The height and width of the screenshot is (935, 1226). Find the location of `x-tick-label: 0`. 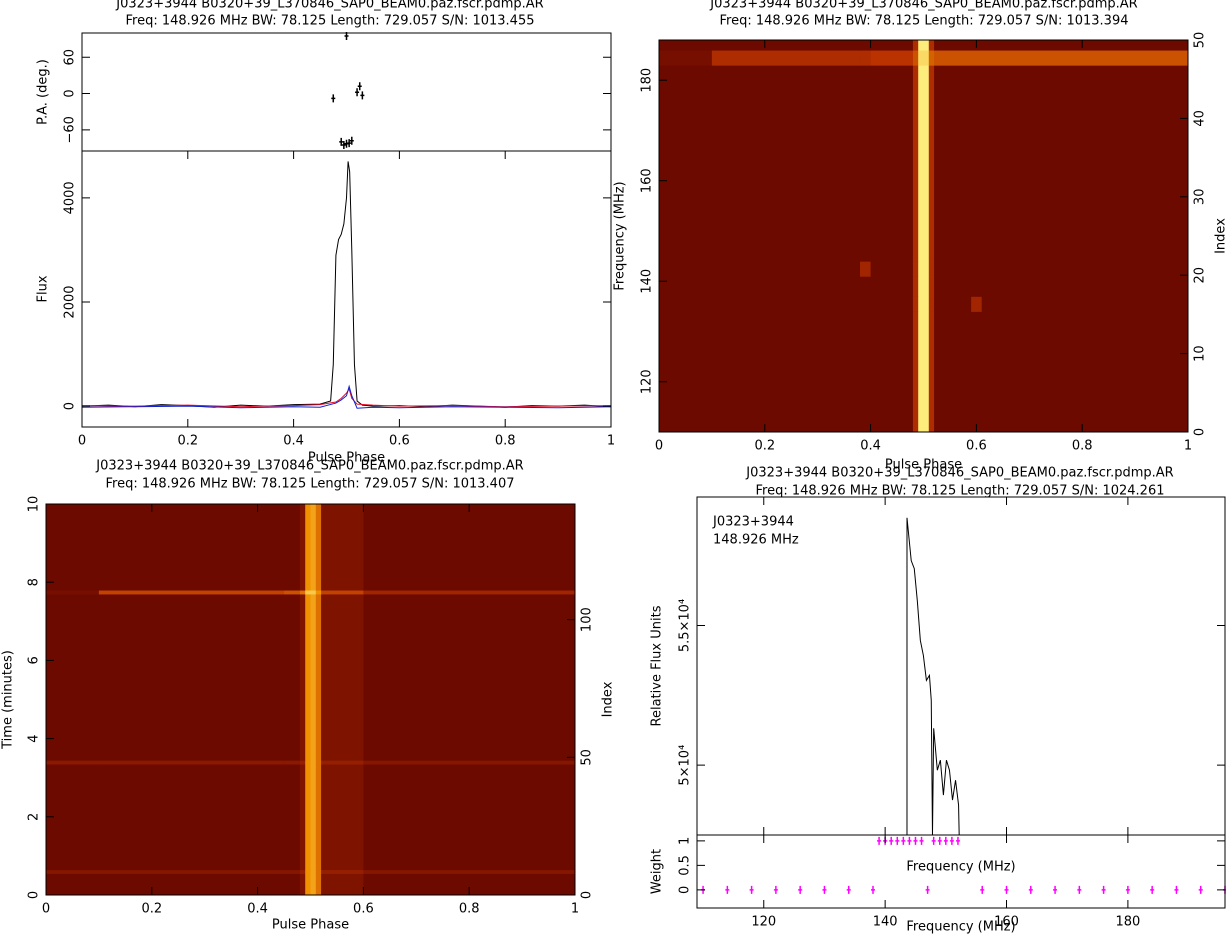

x-tick-label: 0 is located at coordinates (82, 441).